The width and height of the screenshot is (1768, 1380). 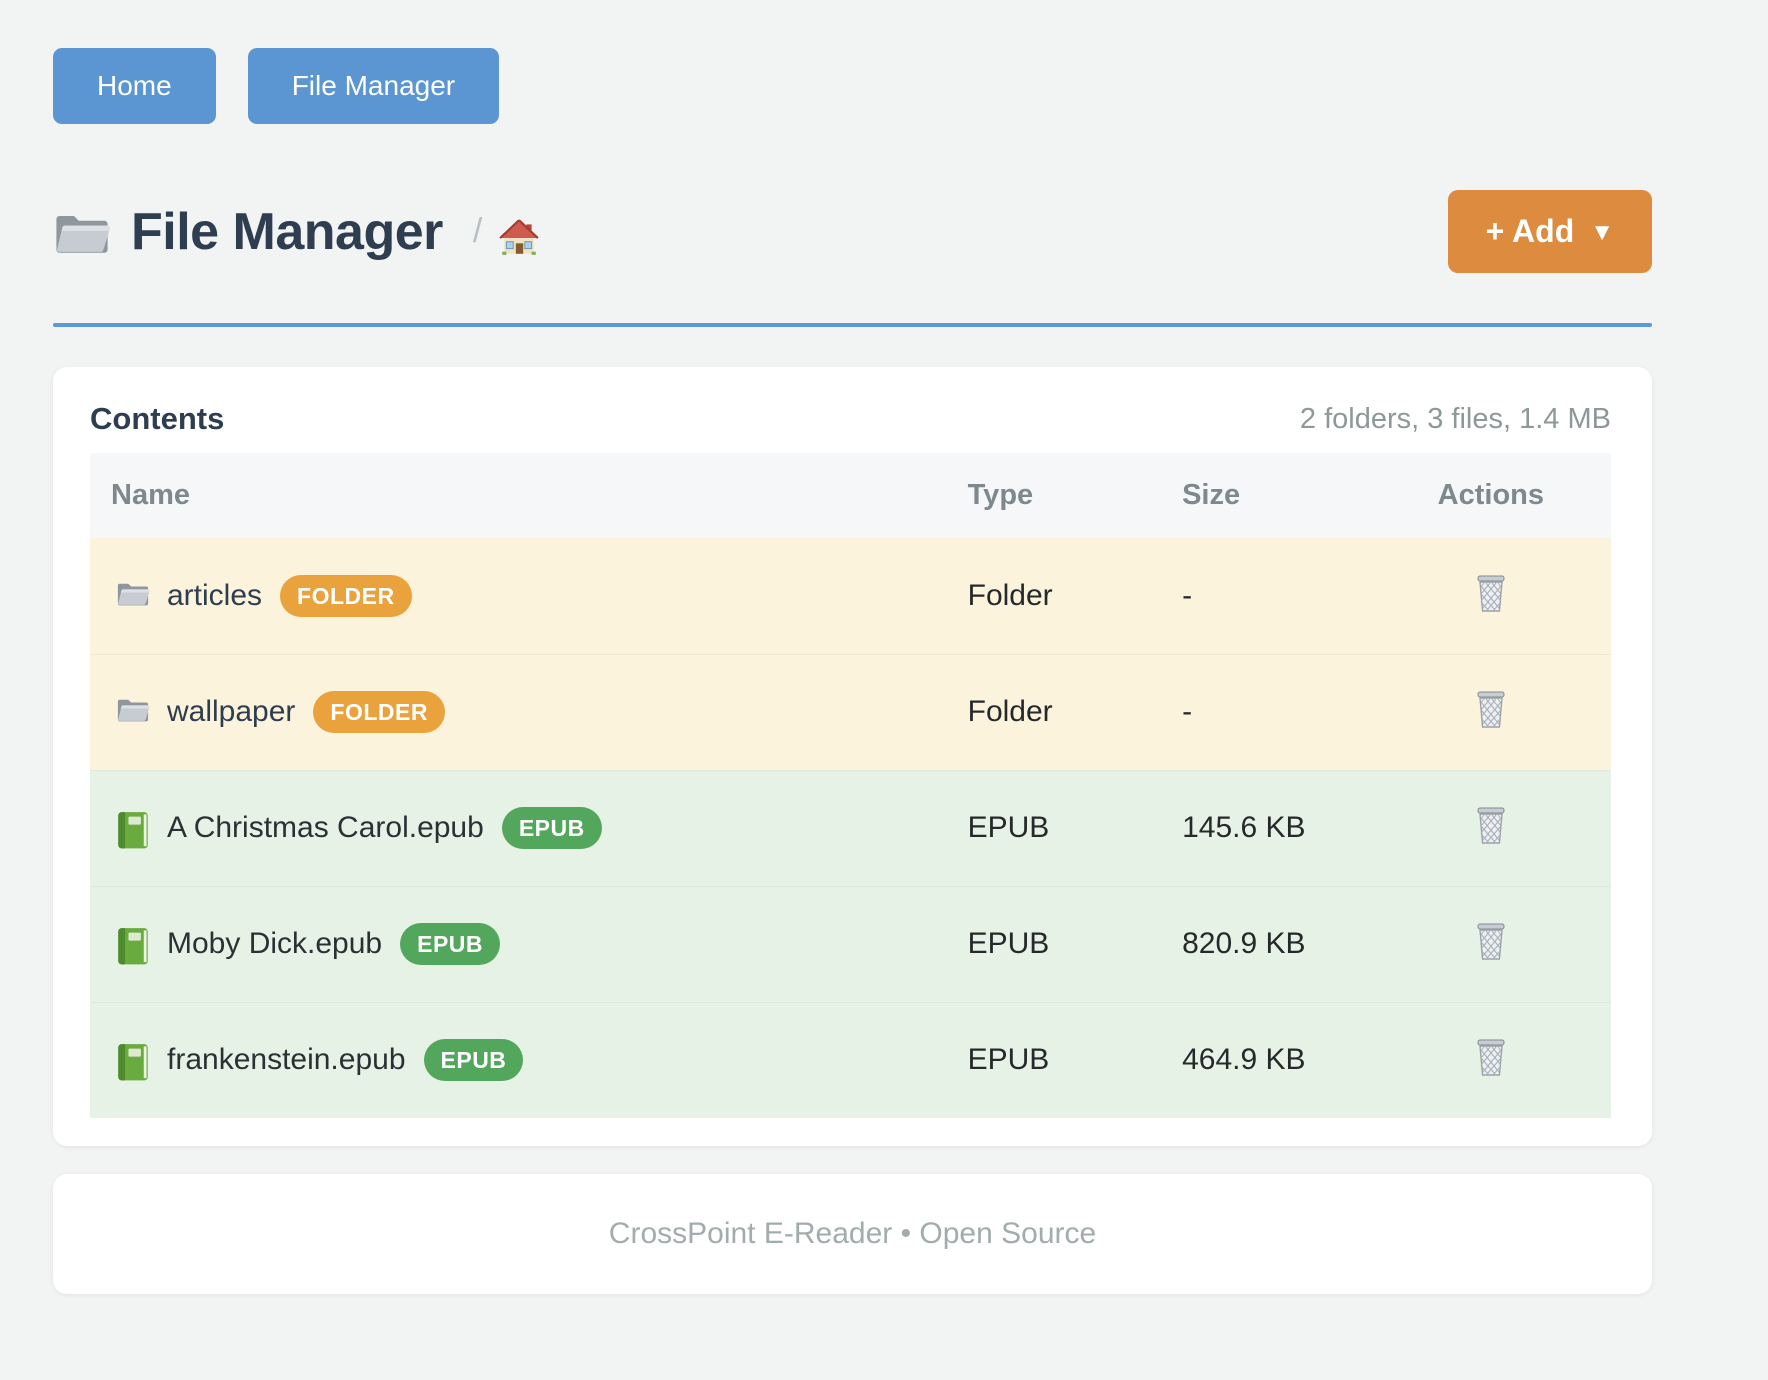 I want to click on column-header-name: Name, so click(x=529, y=495).